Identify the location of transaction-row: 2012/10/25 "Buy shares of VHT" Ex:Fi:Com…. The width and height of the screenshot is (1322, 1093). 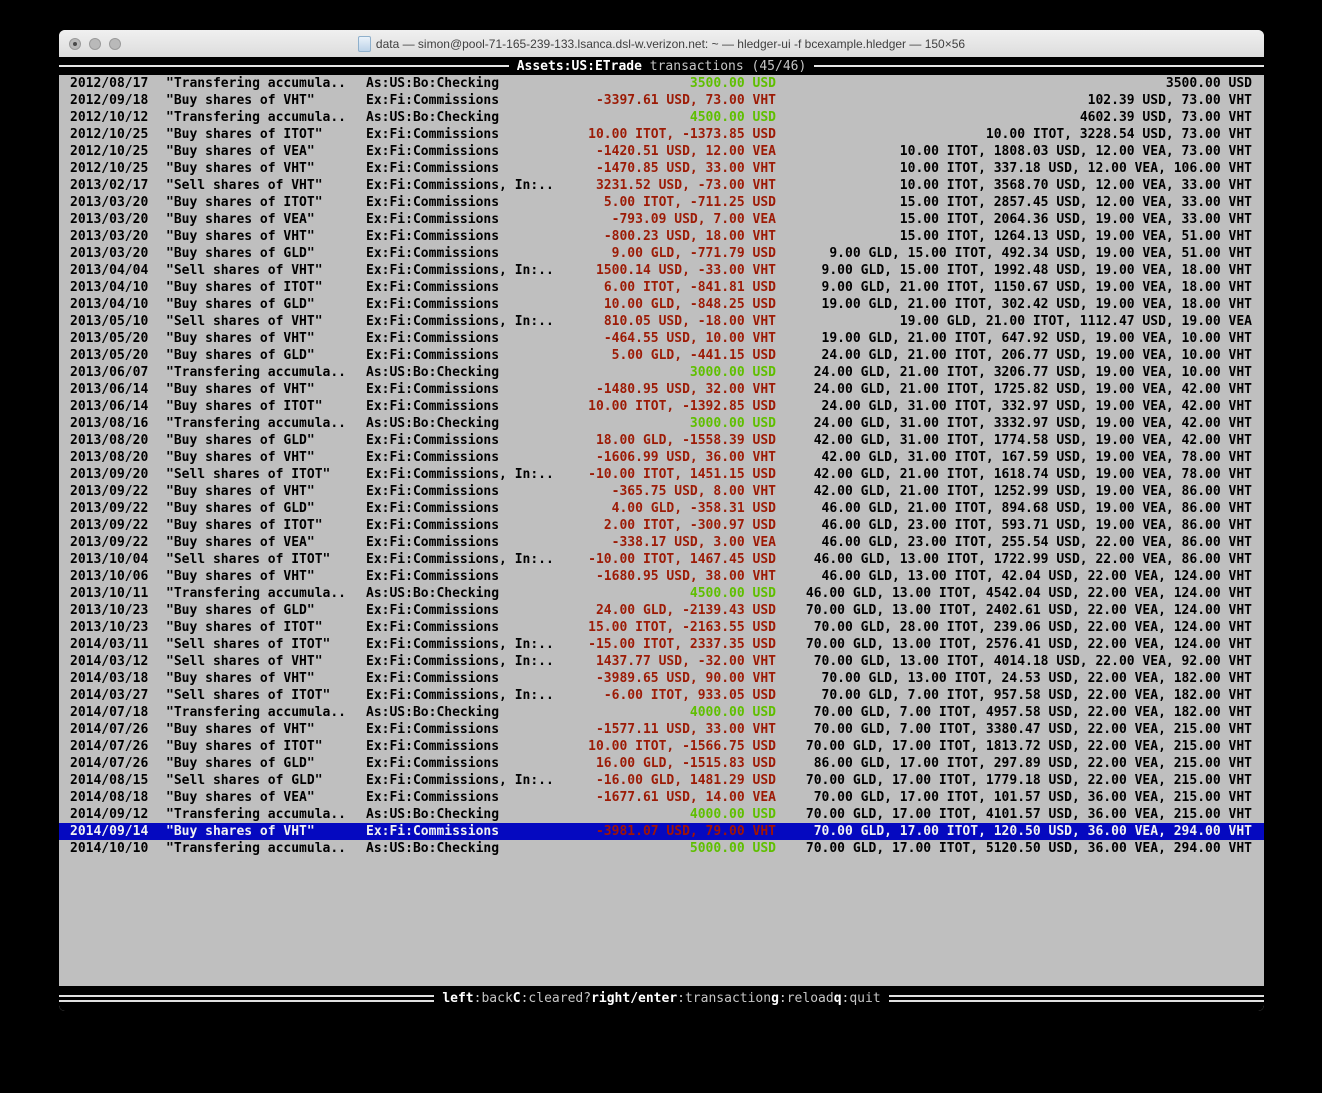
(661, 168).